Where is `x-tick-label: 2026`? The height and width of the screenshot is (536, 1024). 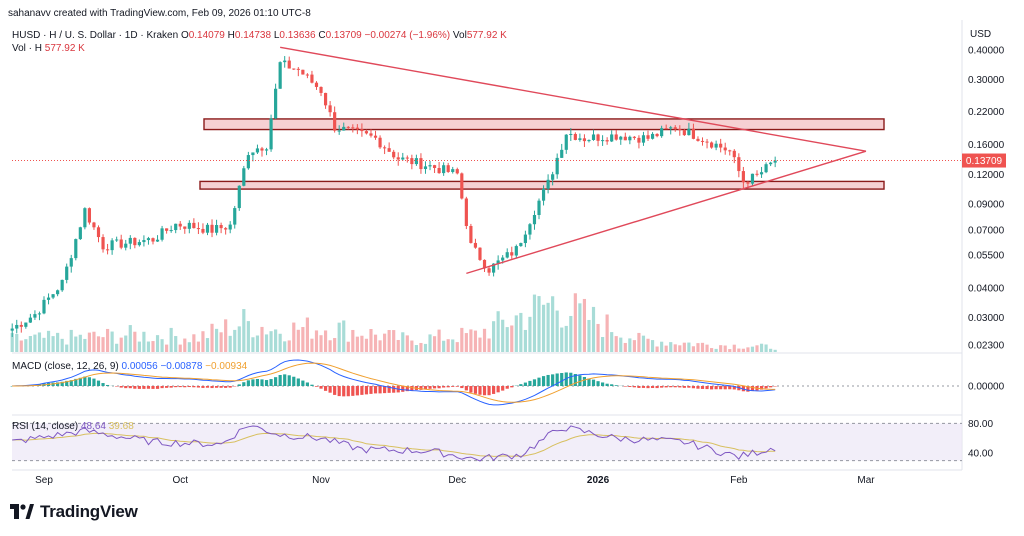 x-tick-label: 2026 is located at coordinates (598, 480).